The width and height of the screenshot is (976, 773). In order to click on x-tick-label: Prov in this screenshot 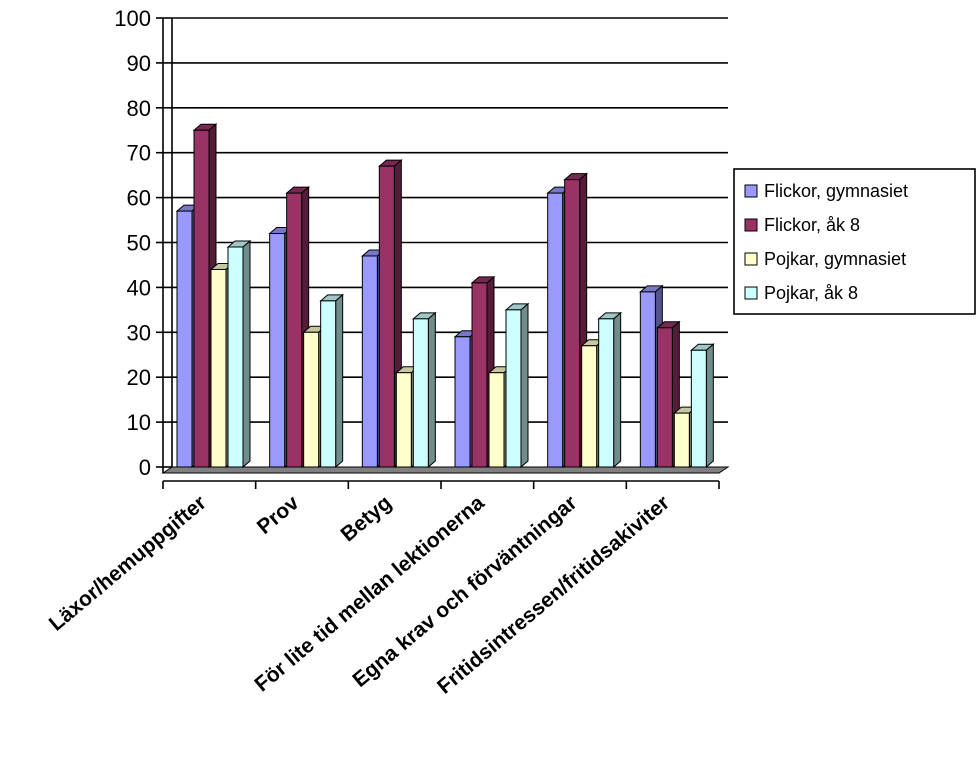, I will do `click(278, 515)`.